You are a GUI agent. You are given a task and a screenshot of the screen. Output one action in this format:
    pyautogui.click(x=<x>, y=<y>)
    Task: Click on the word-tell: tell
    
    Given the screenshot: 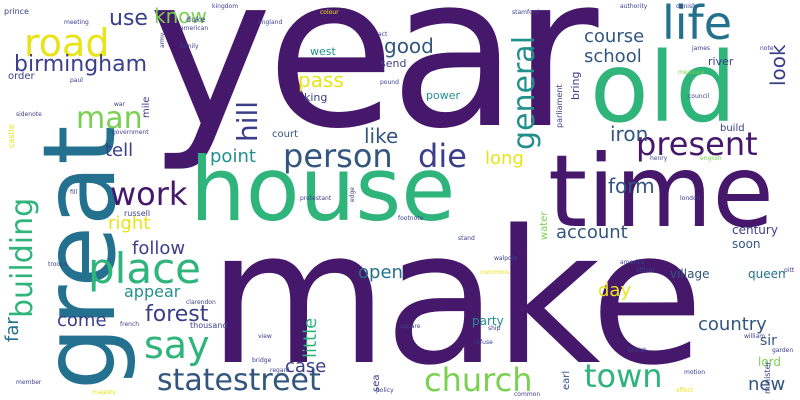 What is the action you would take?
    pyautogui.click(x=119, y=150)
    